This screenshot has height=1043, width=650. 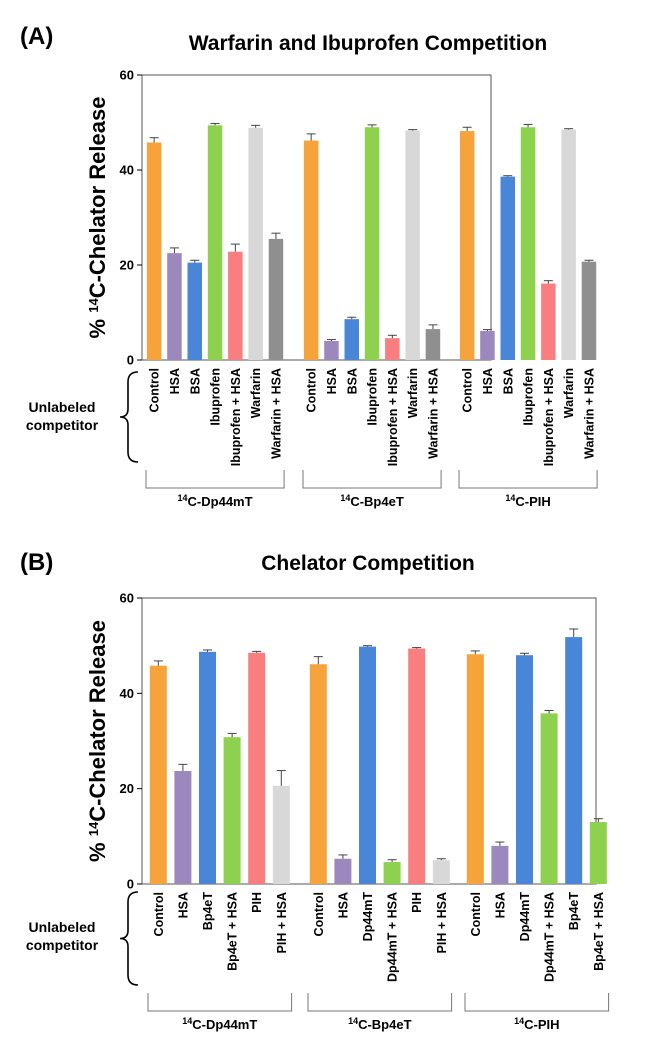 I want to click on panel-label: (B), so click(x=36, y=562).